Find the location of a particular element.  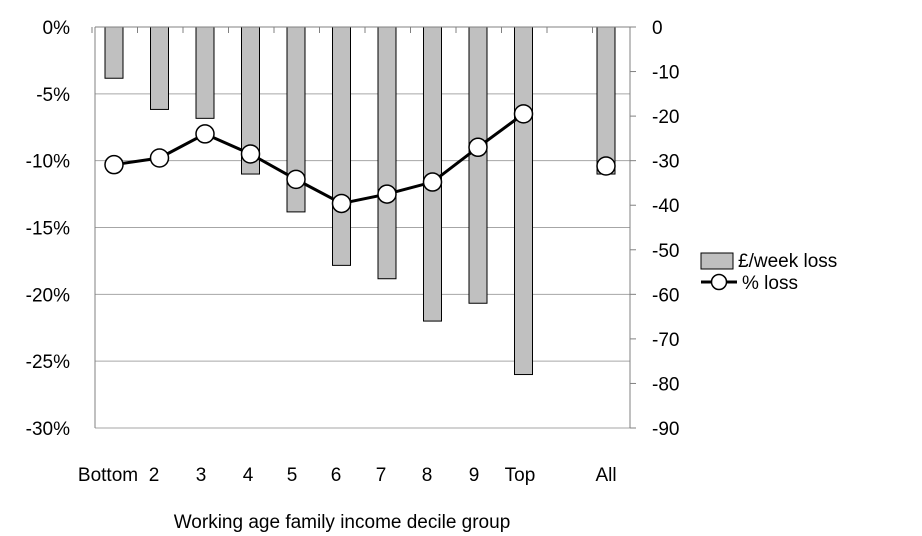

right-tick-label: -90 is located at coordinates (665, 429).